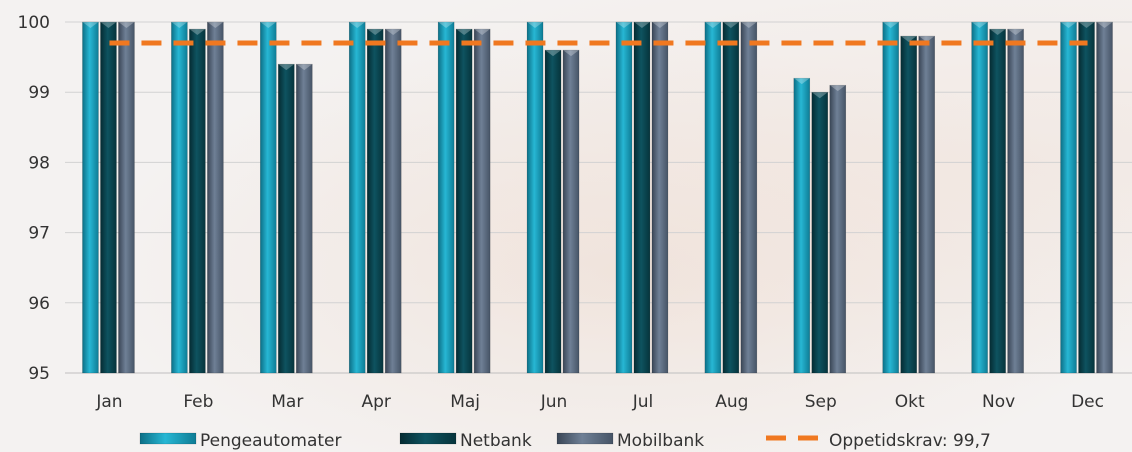 The width and height of the screenshot is (1132, 452). Describe the element at coordinates (39, 374) in the screenshot. I see `y-tick-label: 95` at that location.